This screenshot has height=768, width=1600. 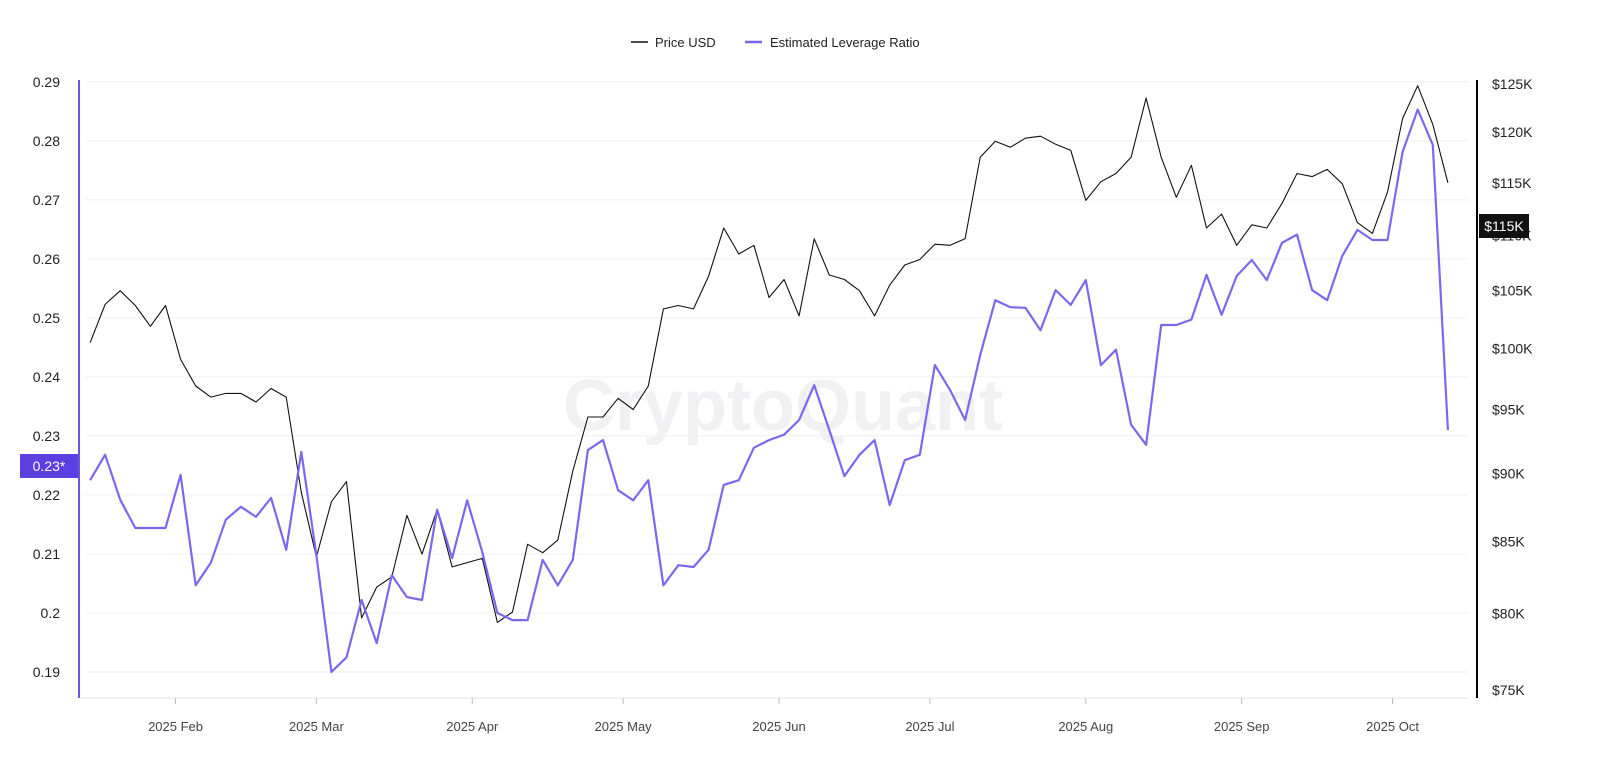 I want to click on left-current-value-badge: 0.23*, so click(x=49, y=466).